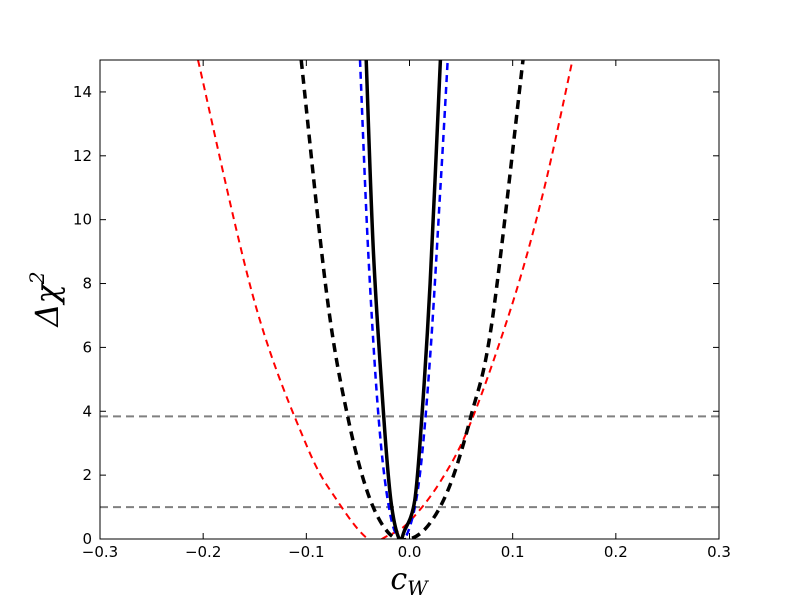  I want to click on y-tick-label: 8, so click(87, 284).